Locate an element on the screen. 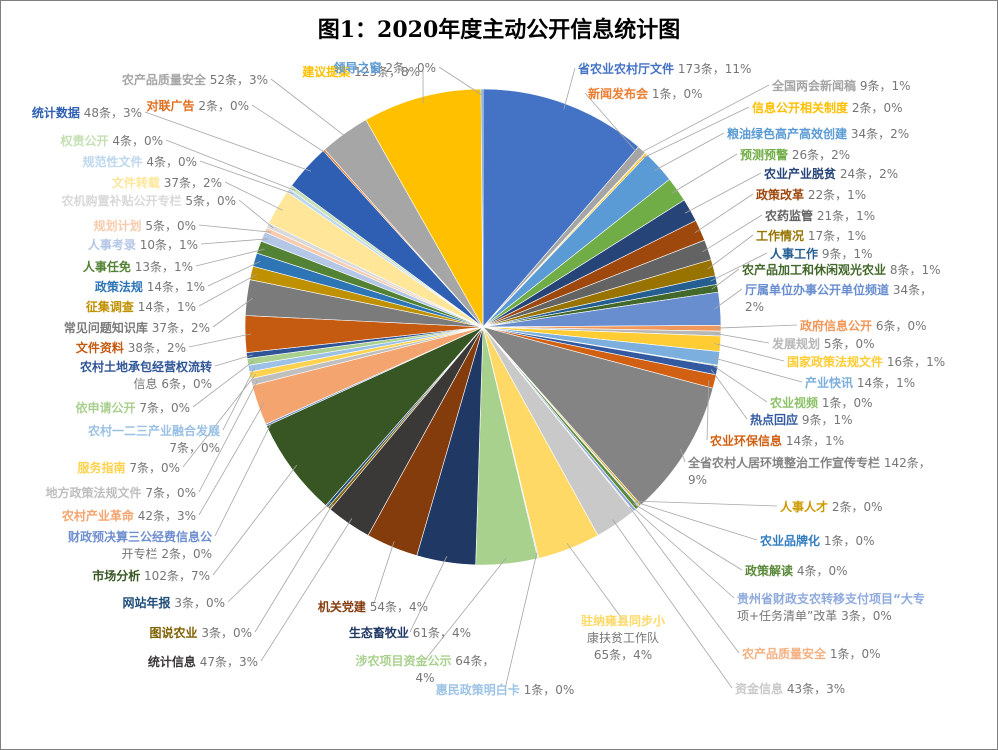  slice-label: 农药监管 21条，1% is located at coordinates (819, 215).